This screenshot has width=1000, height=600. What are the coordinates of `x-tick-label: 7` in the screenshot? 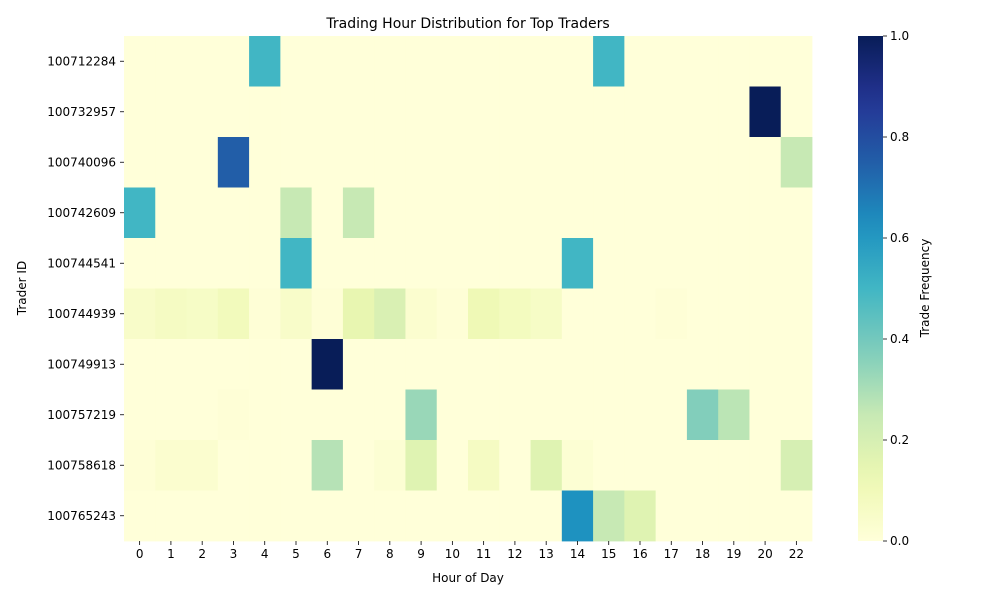 It's located at (359, 554).